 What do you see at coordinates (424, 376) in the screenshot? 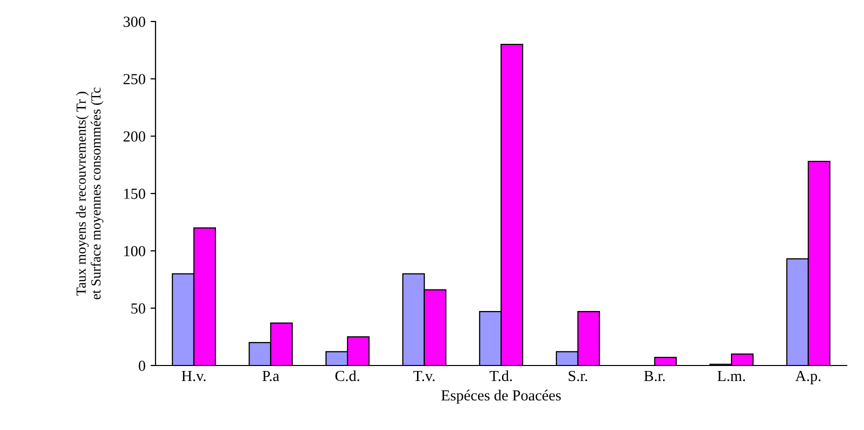
I see `x-tick-label: T.v.` at bounding box center [424, 376].